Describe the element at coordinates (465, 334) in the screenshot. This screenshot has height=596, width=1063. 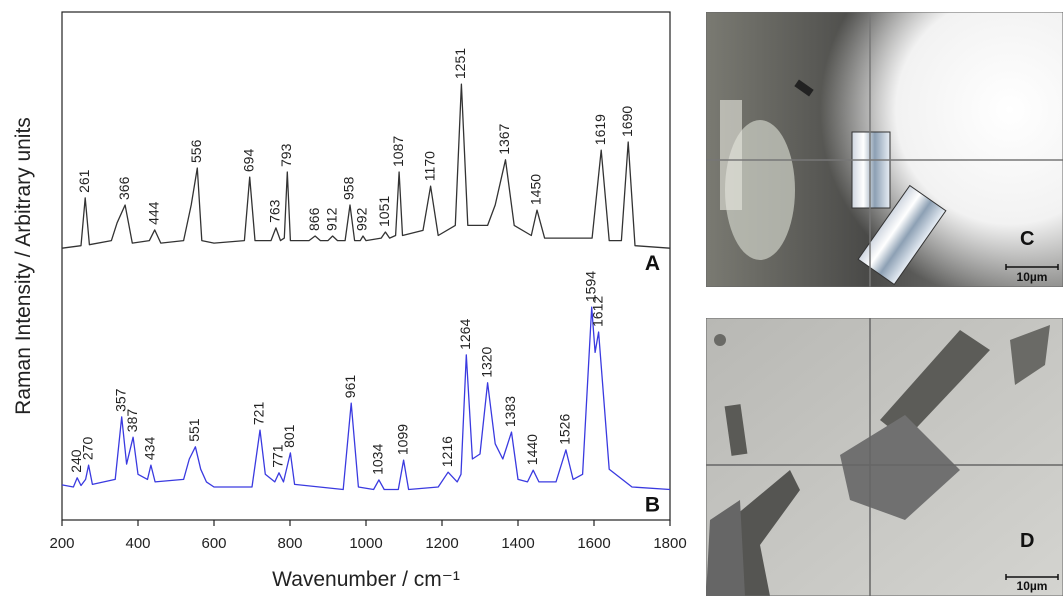
I see `peak-label: 1264` at that location.